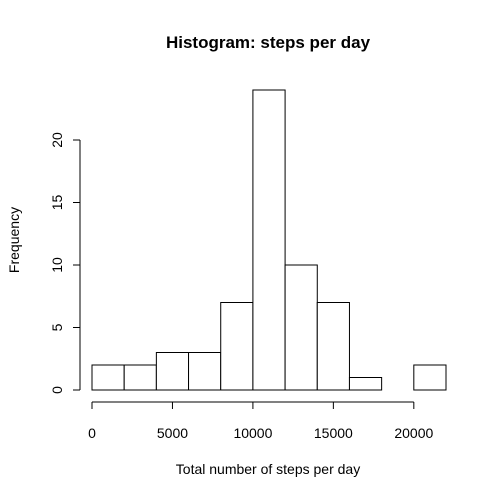 This screenshot has width=500, height=500. I want to click on y-tick-label-3: 15, so click(57, 203).